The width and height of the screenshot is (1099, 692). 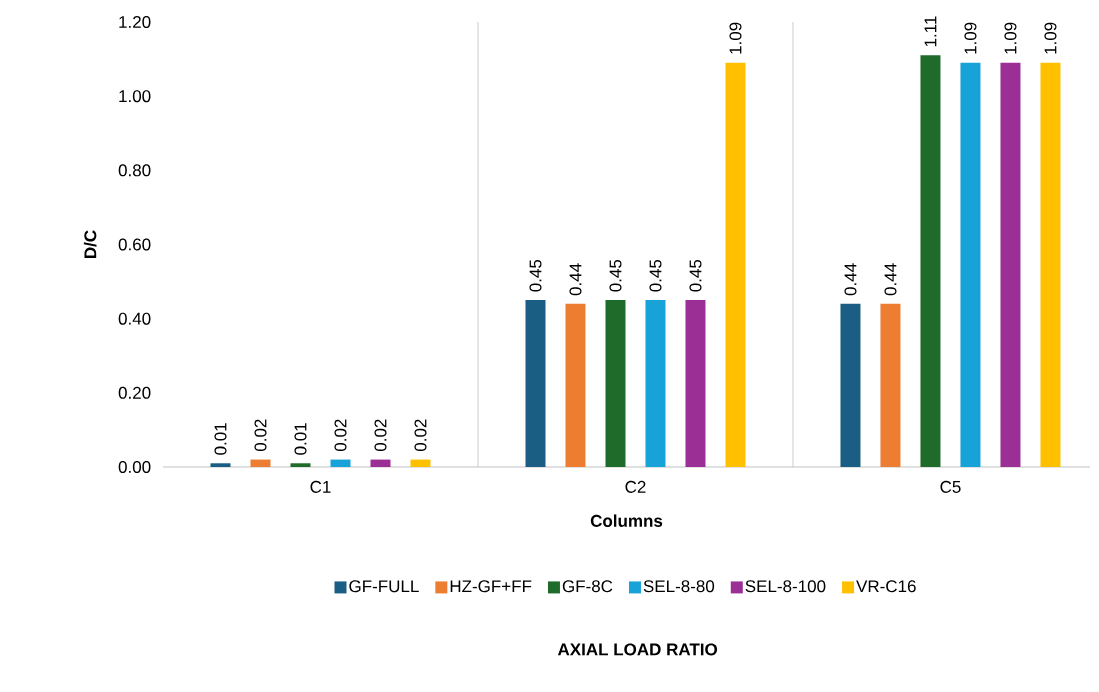 What do you see at coordinates (491, 586) in the screenshot?
I see `legend-label: HZ-GF+FF` at bounding box center [491, 586].